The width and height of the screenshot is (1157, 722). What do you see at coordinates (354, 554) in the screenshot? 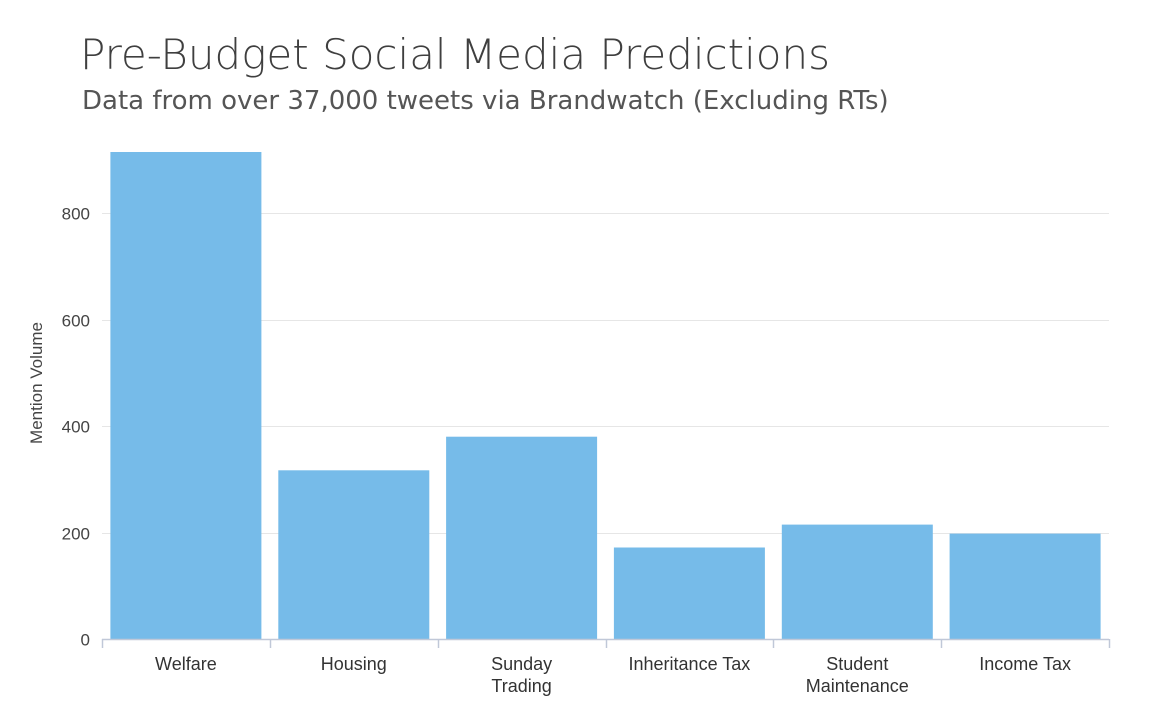
I see `bar-housing` at bounding box center [354, 554].